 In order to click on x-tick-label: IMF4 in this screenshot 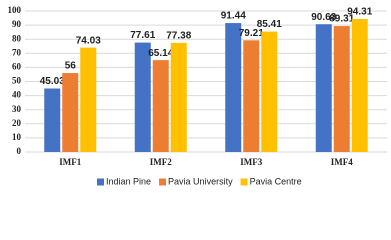, I will do `click(342, 162)`.